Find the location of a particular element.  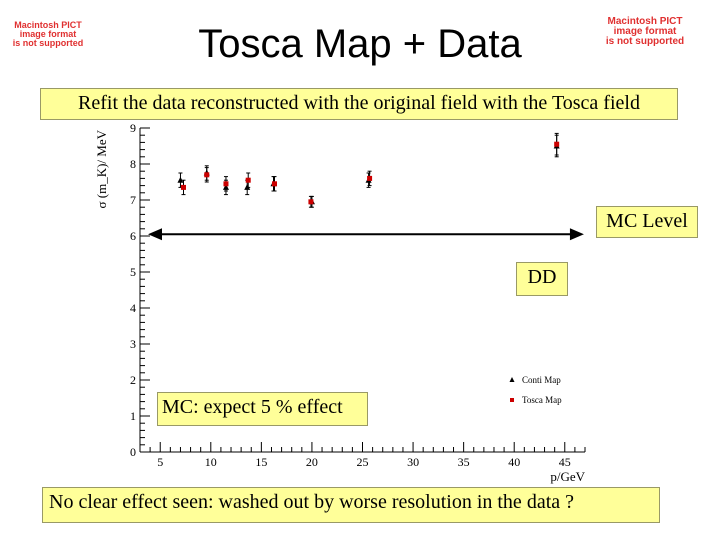

x-tick-label: 25 is located at coordinates (363, 462).